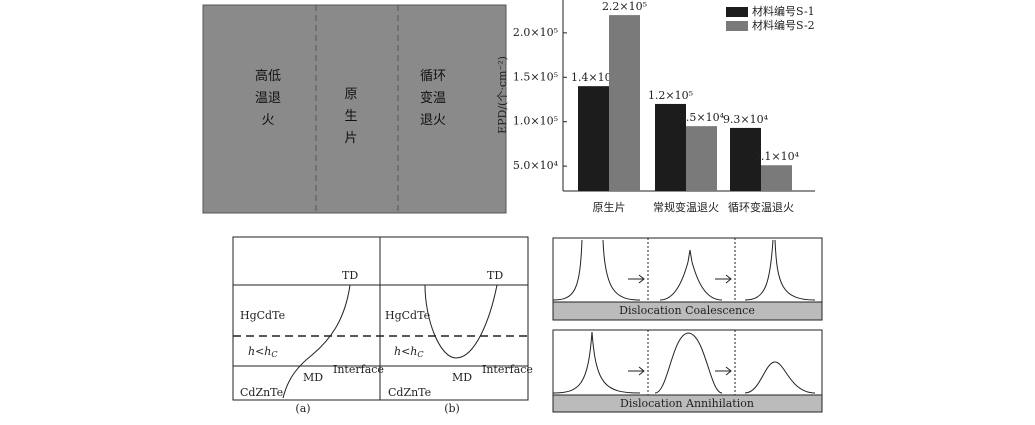 Image resolution: width=1035 pixels, height=425 pixels. Describe the element at coordinates (302, 408) in the screenshot. I see `caption: (a)` at that location.